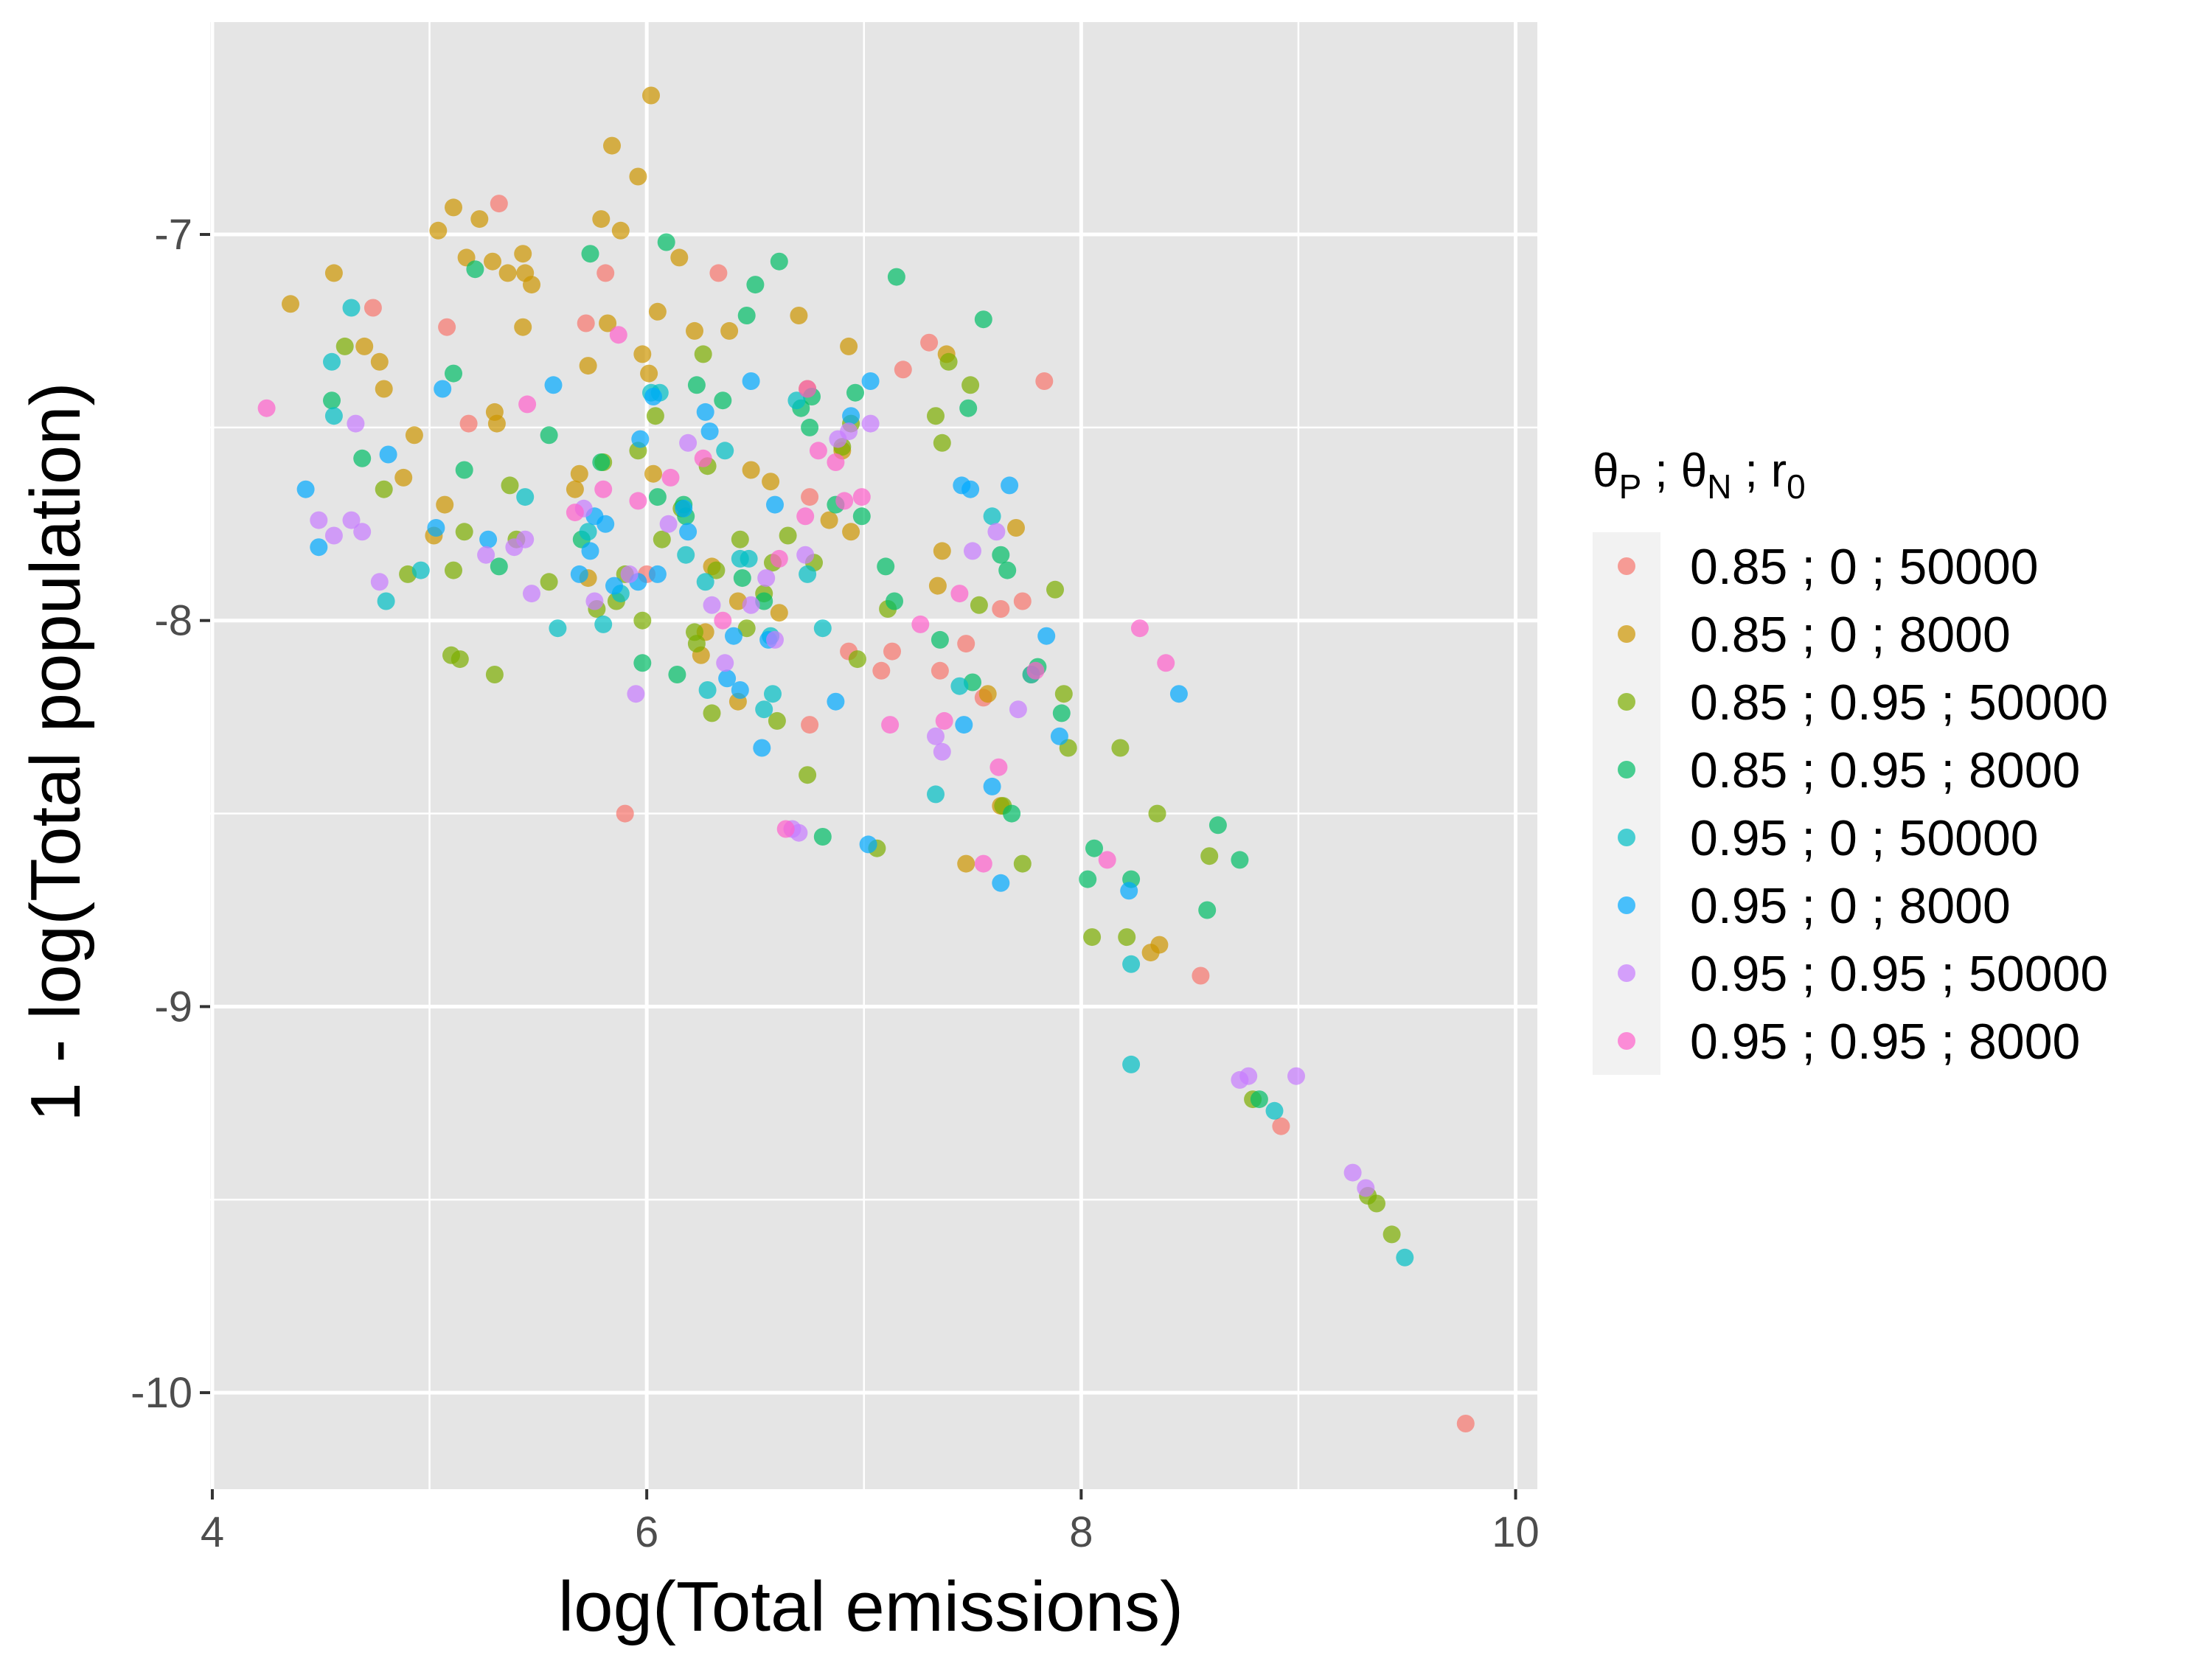 The height and width of the screenshot is (1658, 2212). I want to click on y-axis-ticks: -7 -8 -9 -10, so click(170, 814).